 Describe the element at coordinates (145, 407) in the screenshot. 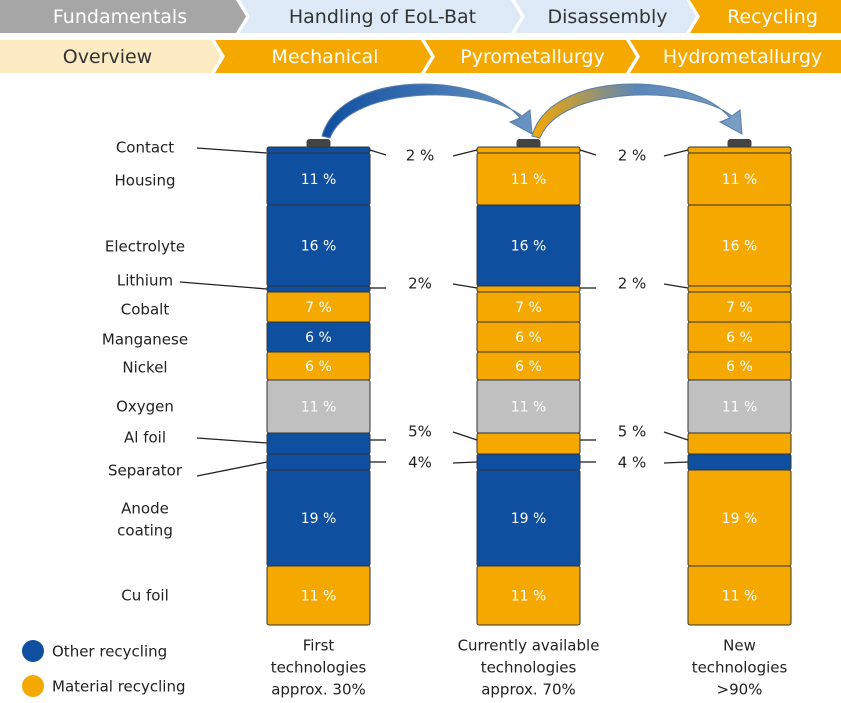

I see `component-label: Oxygen` at that location.